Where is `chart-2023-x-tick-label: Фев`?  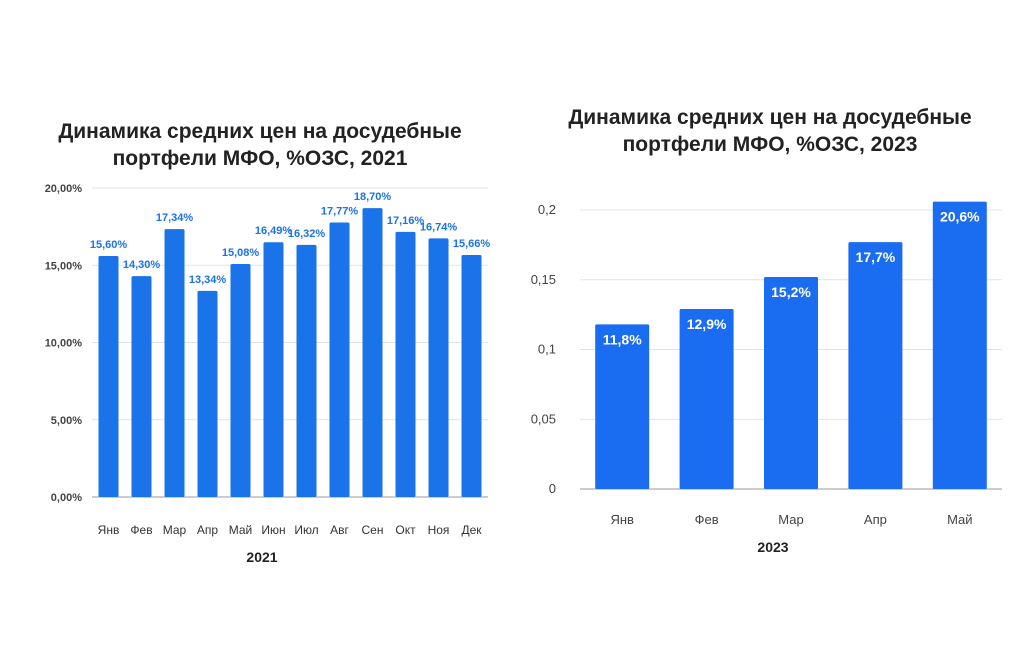
chart-2023-x-tick-label: Фев is located at coordinates (707, 519).